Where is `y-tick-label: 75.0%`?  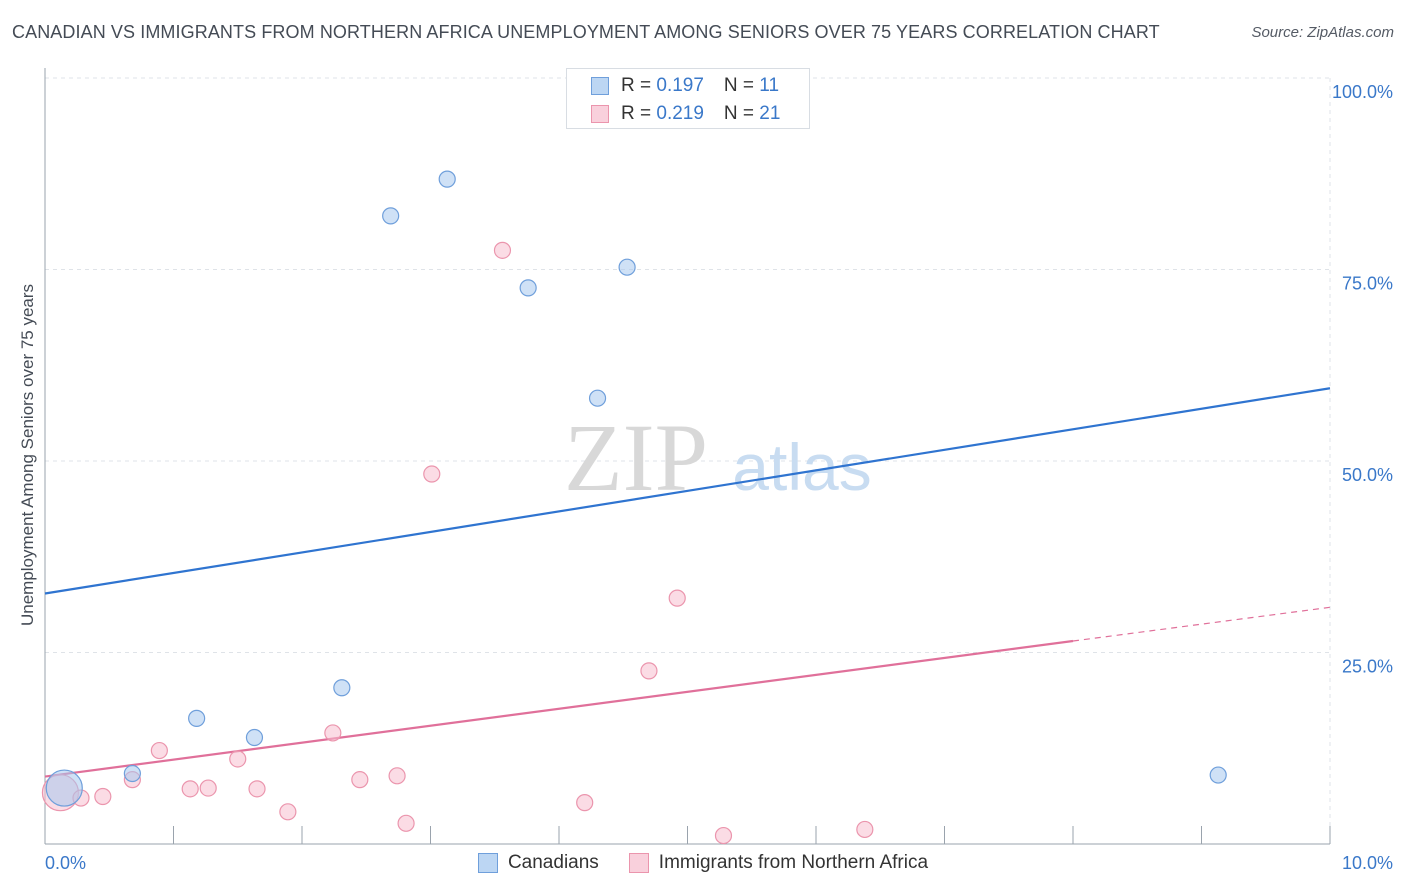 y-tick-label: 75.0% is located at coordinates (1367, 284).